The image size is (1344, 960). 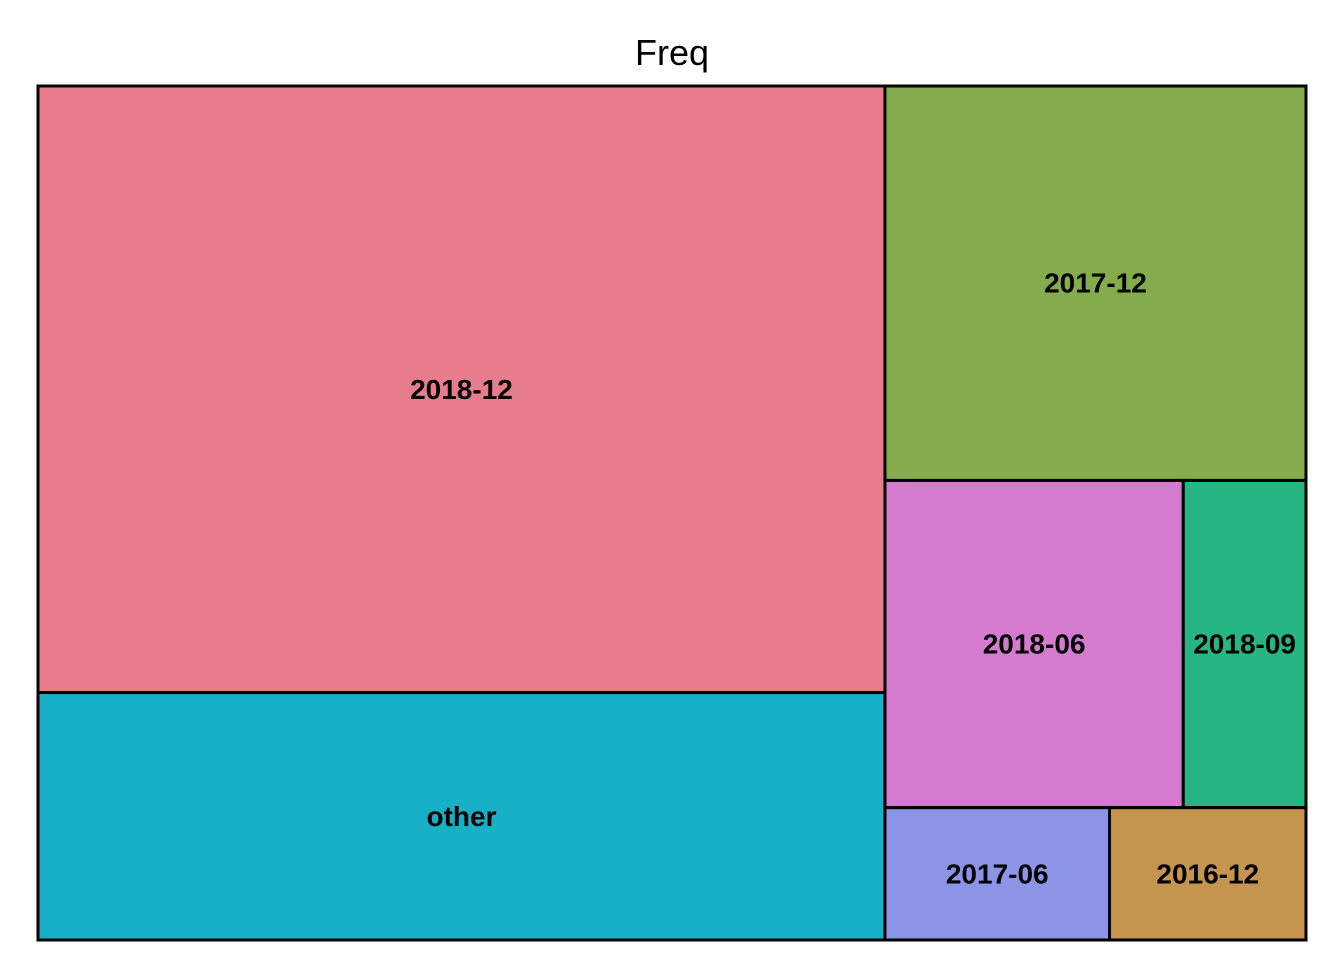 I want to click on tile-label-2018-12: 2018-12, so click(x=461, y=389).